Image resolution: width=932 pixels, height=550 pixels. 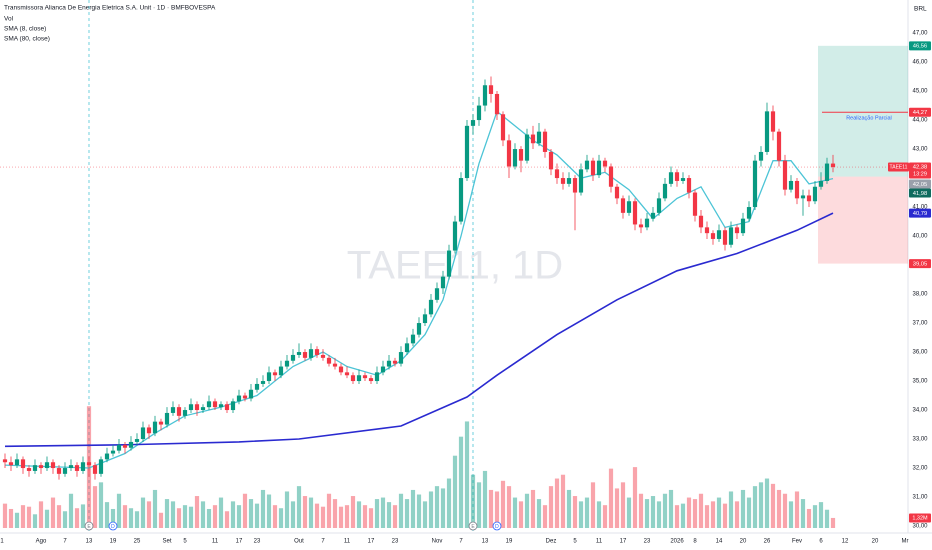 What do you see at coordinates (920, 34) in the screenshot?
I see `y-tick-label: 47,00` at bounding box center [920, 34].